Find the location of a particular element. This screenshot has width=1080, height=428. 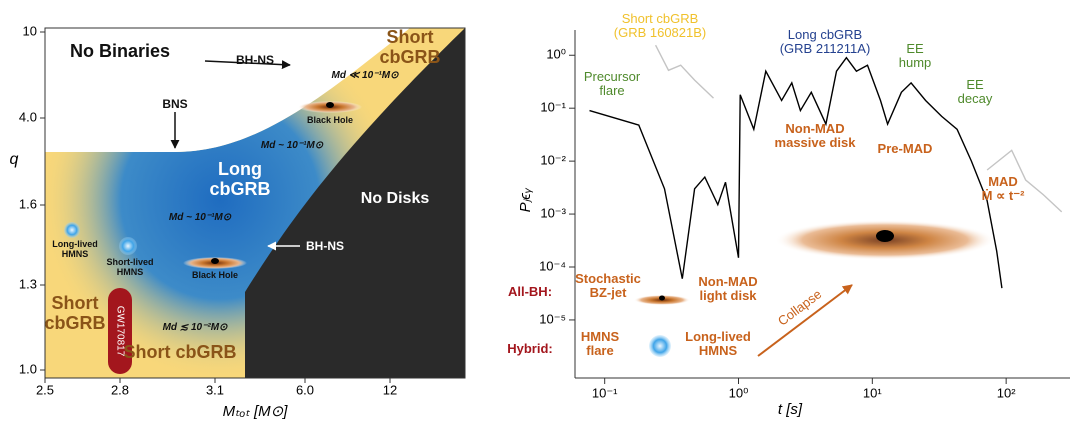

annotation: Md ≲ 10⁻²M⊙ is located at coordinates (195, 327).